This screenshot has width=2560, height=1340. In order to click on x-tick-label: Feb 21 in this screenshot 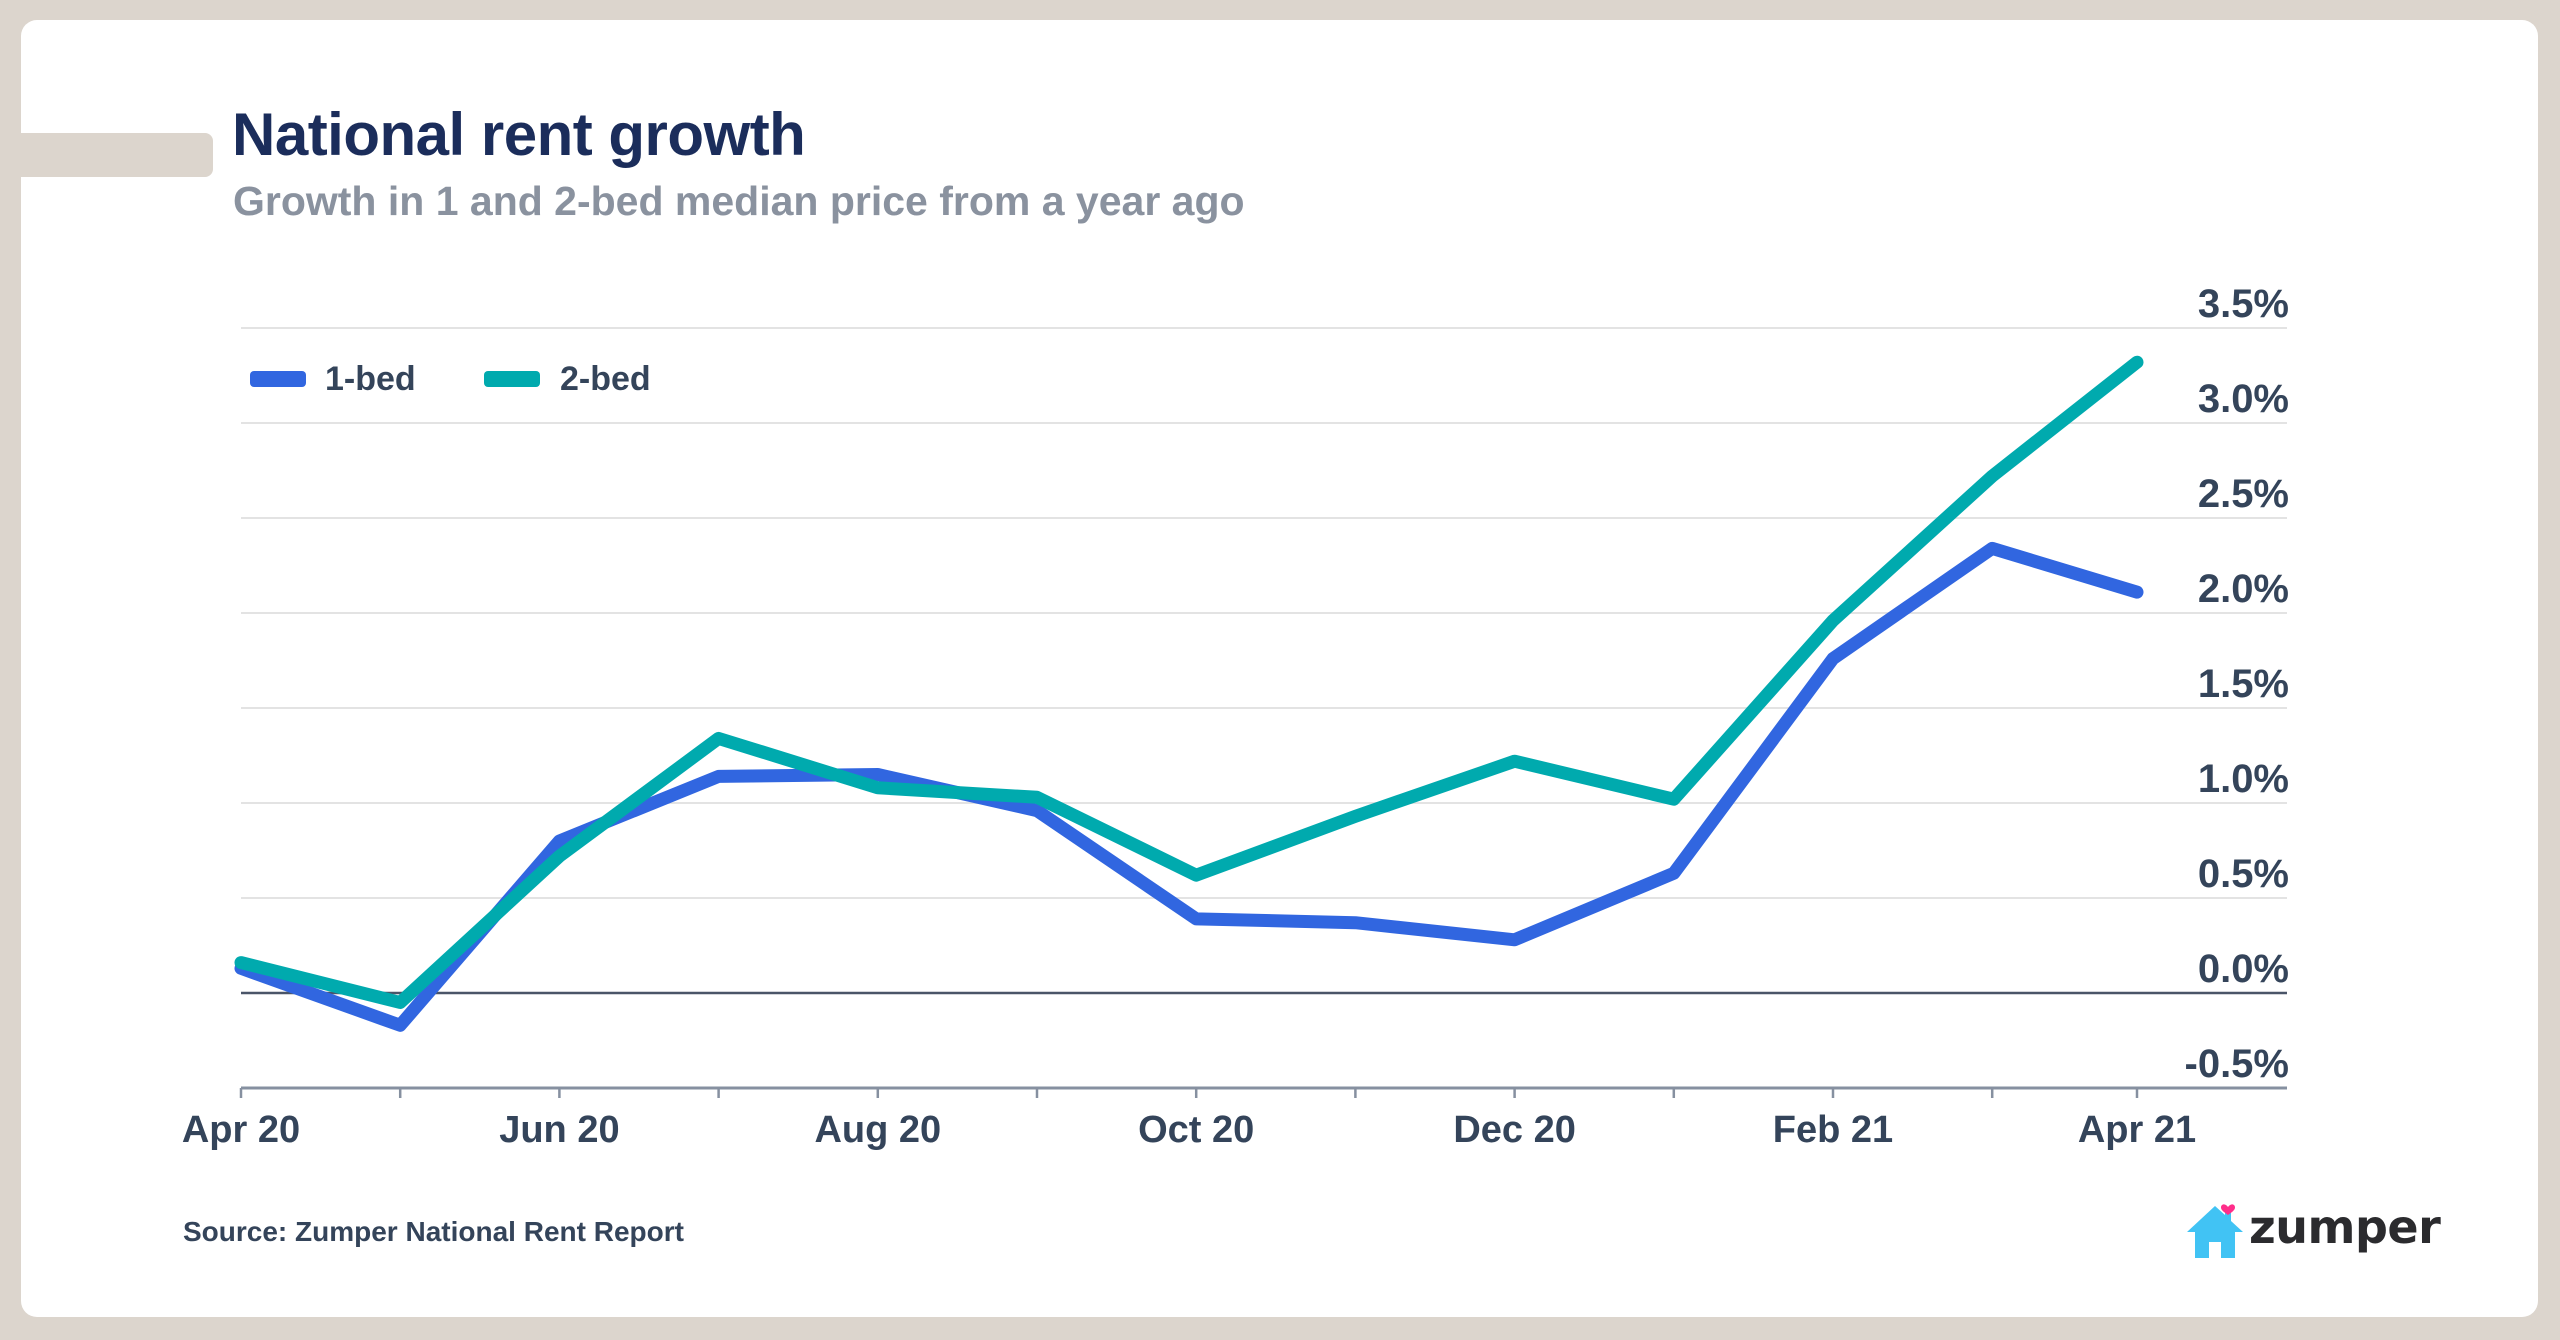, I will do `click(1833, 1130)`.